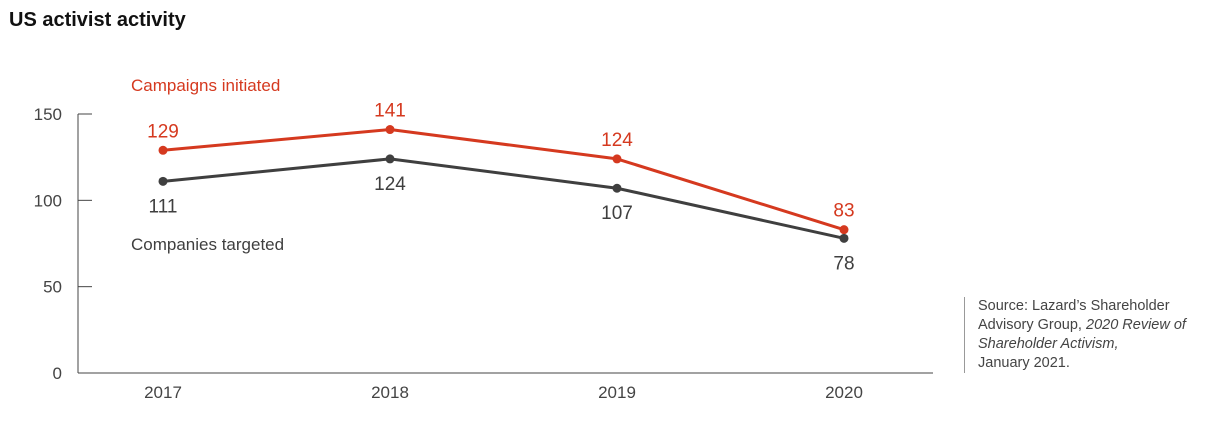  I want to click on data-label: 107, so click(617, 213).